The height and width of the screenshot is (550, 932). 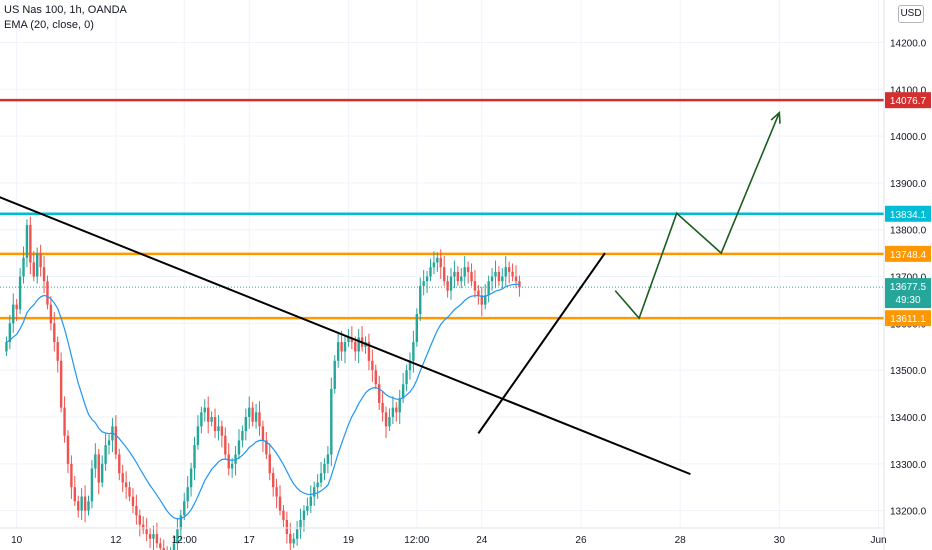 I want to click on price-tick-label: 13700.0, so click(x=908, y=278).